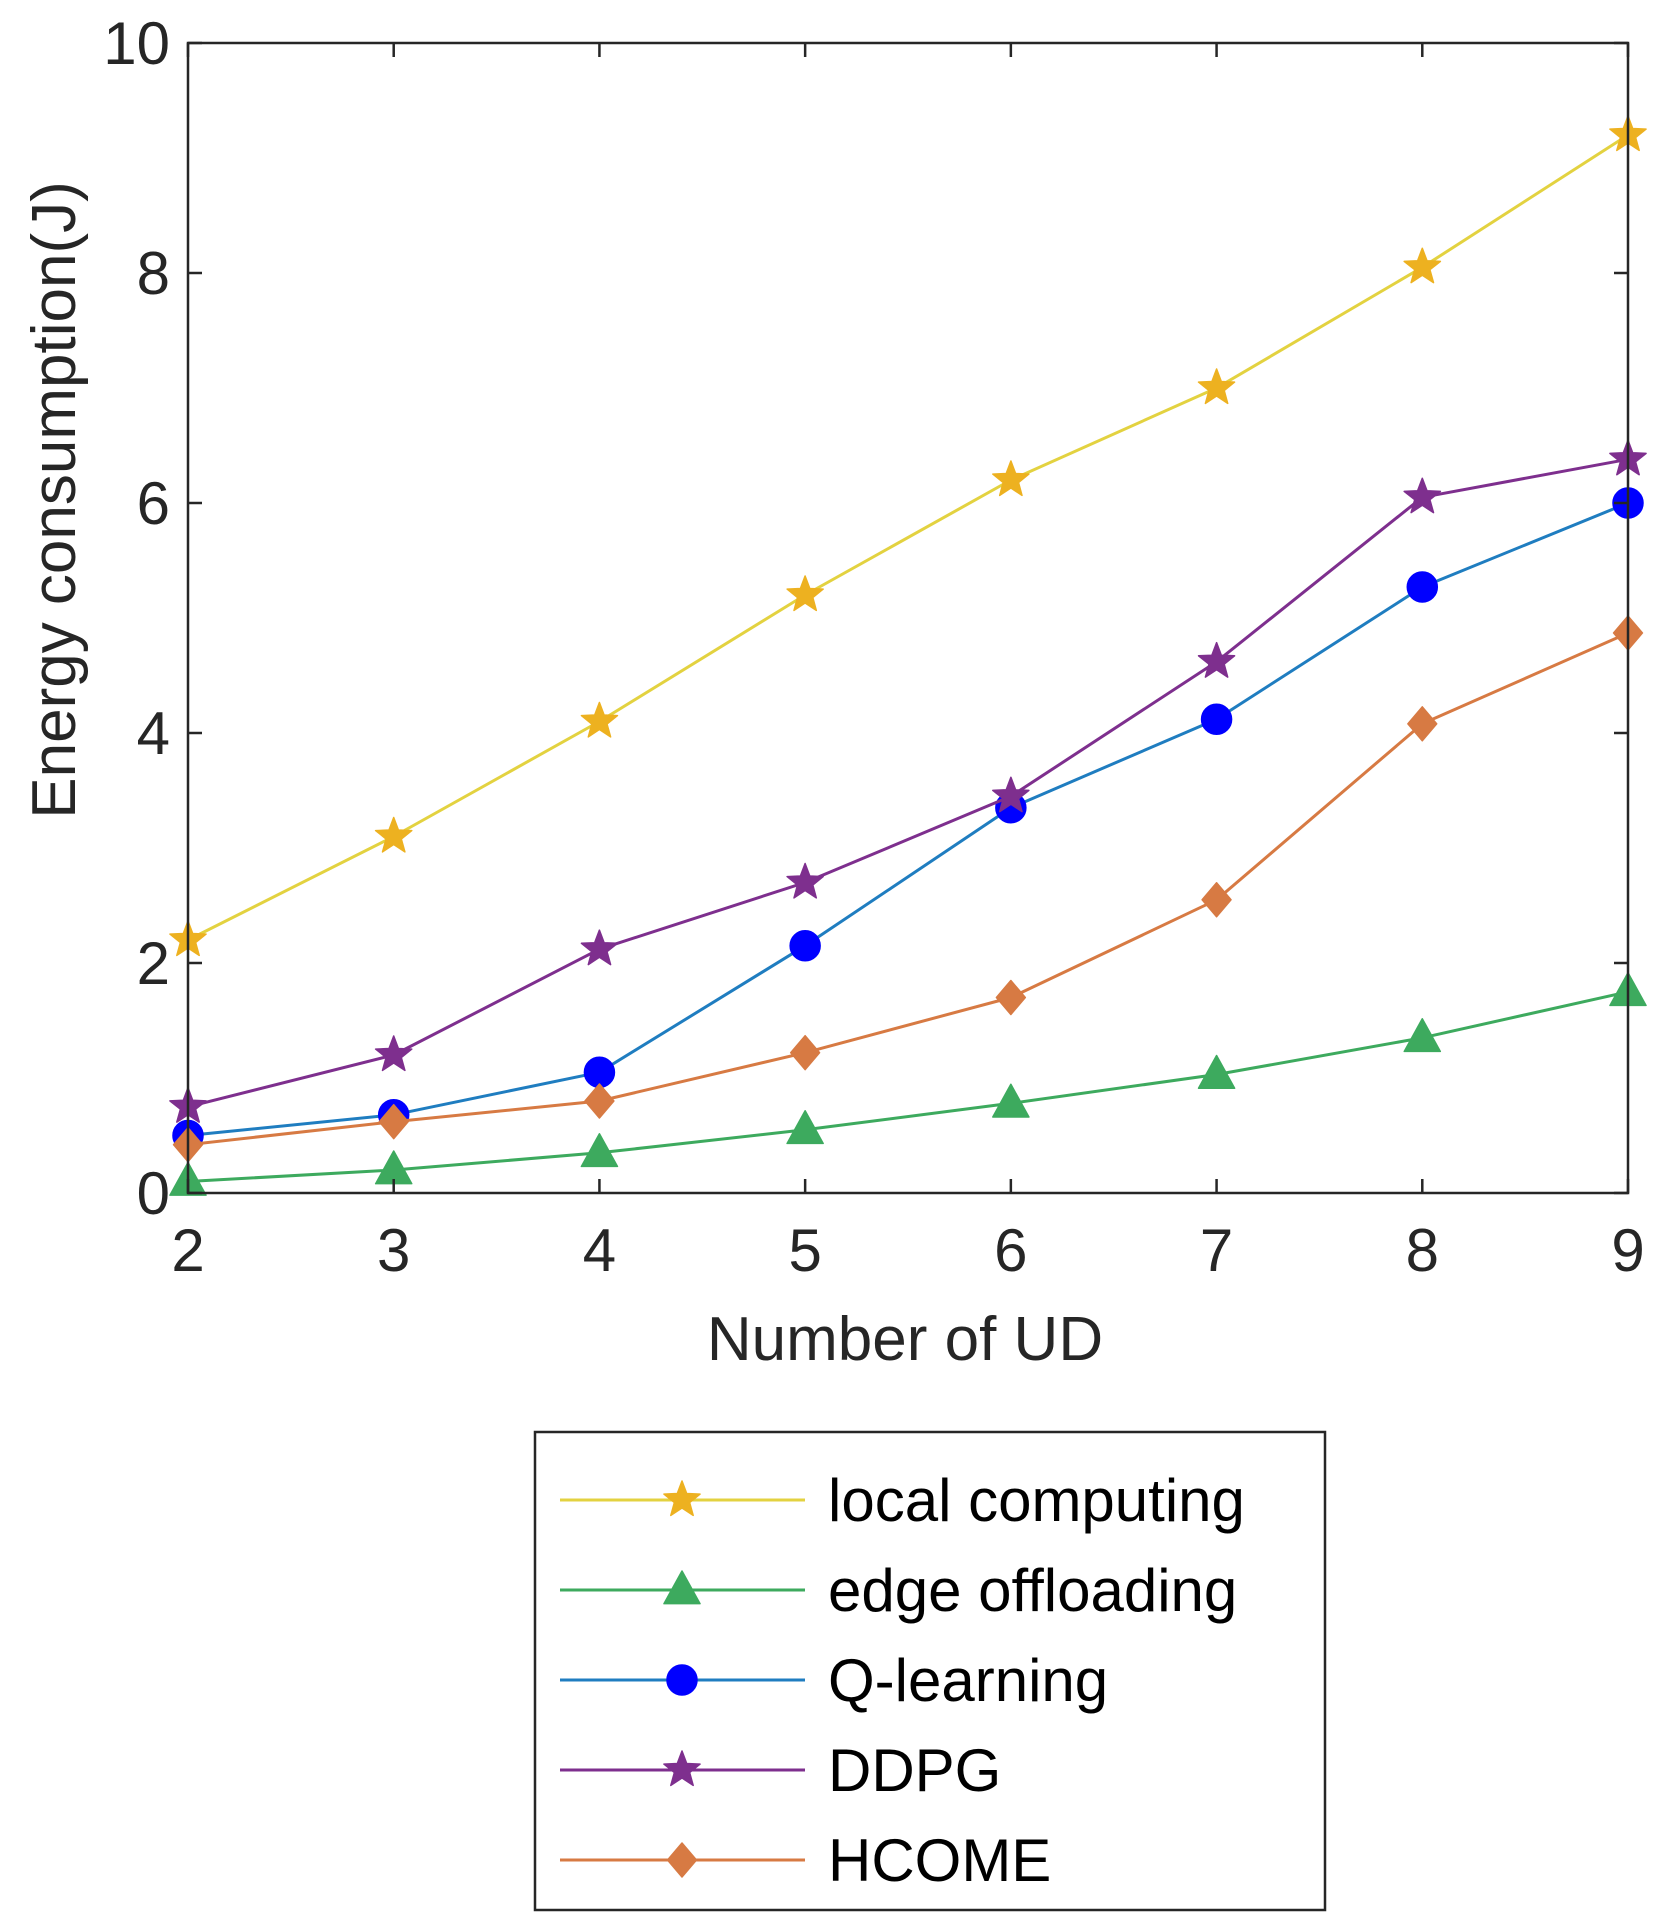 The image size is (1672, 1930). Describe the element at coordinates (805, 1127) in the screenshot. I see `data-point-edge-offloading-x5` at that location.